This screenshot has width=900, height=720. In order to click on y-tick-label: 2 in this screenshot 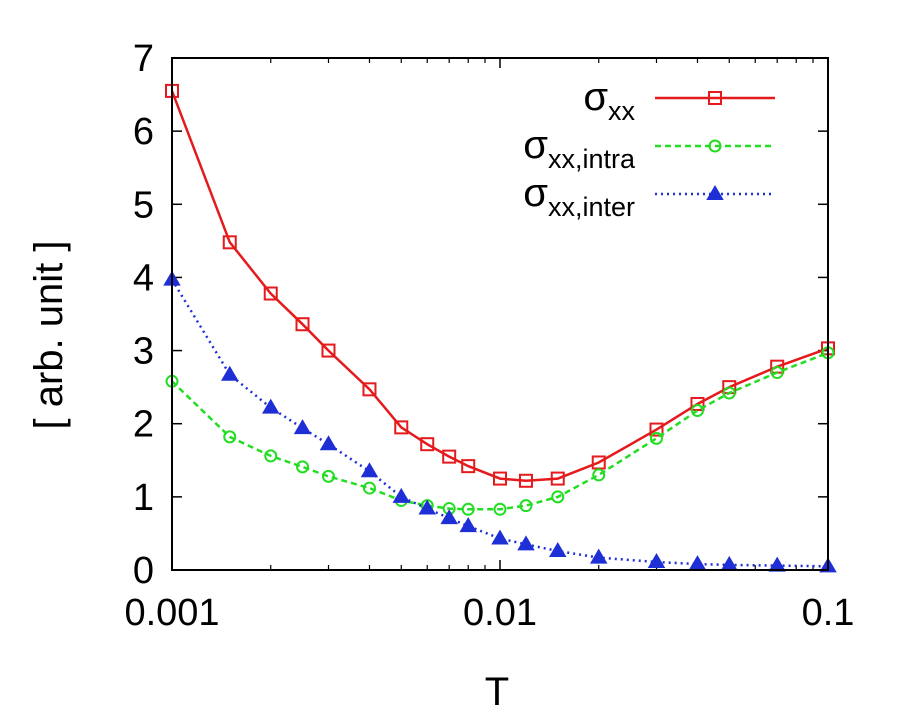, I will do `click(143, 425)`.